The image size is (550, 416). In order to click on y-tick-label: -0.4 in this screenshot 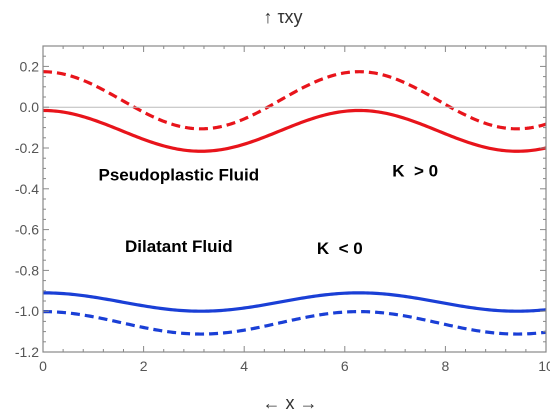, I will do `click(27, 189)`.